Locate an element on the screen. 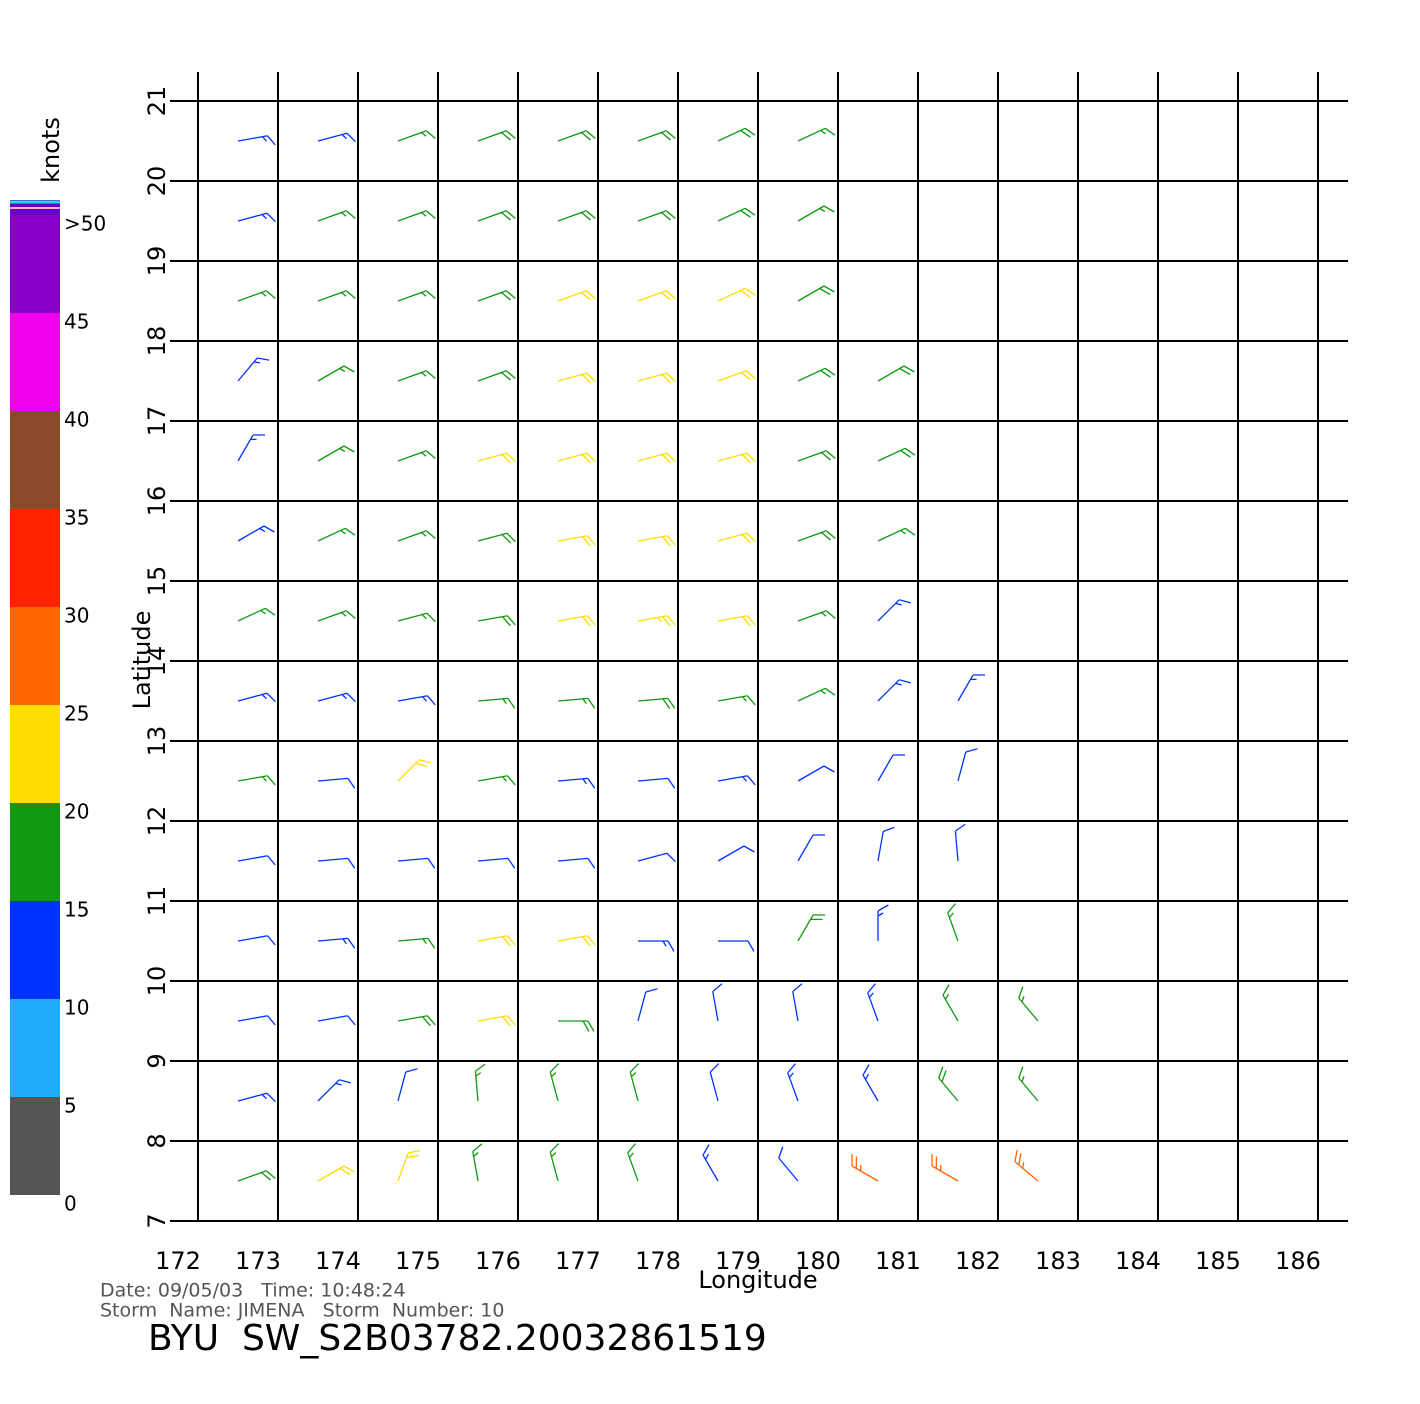  x-tick-label: 179 is located at coordinates (738, 1261).